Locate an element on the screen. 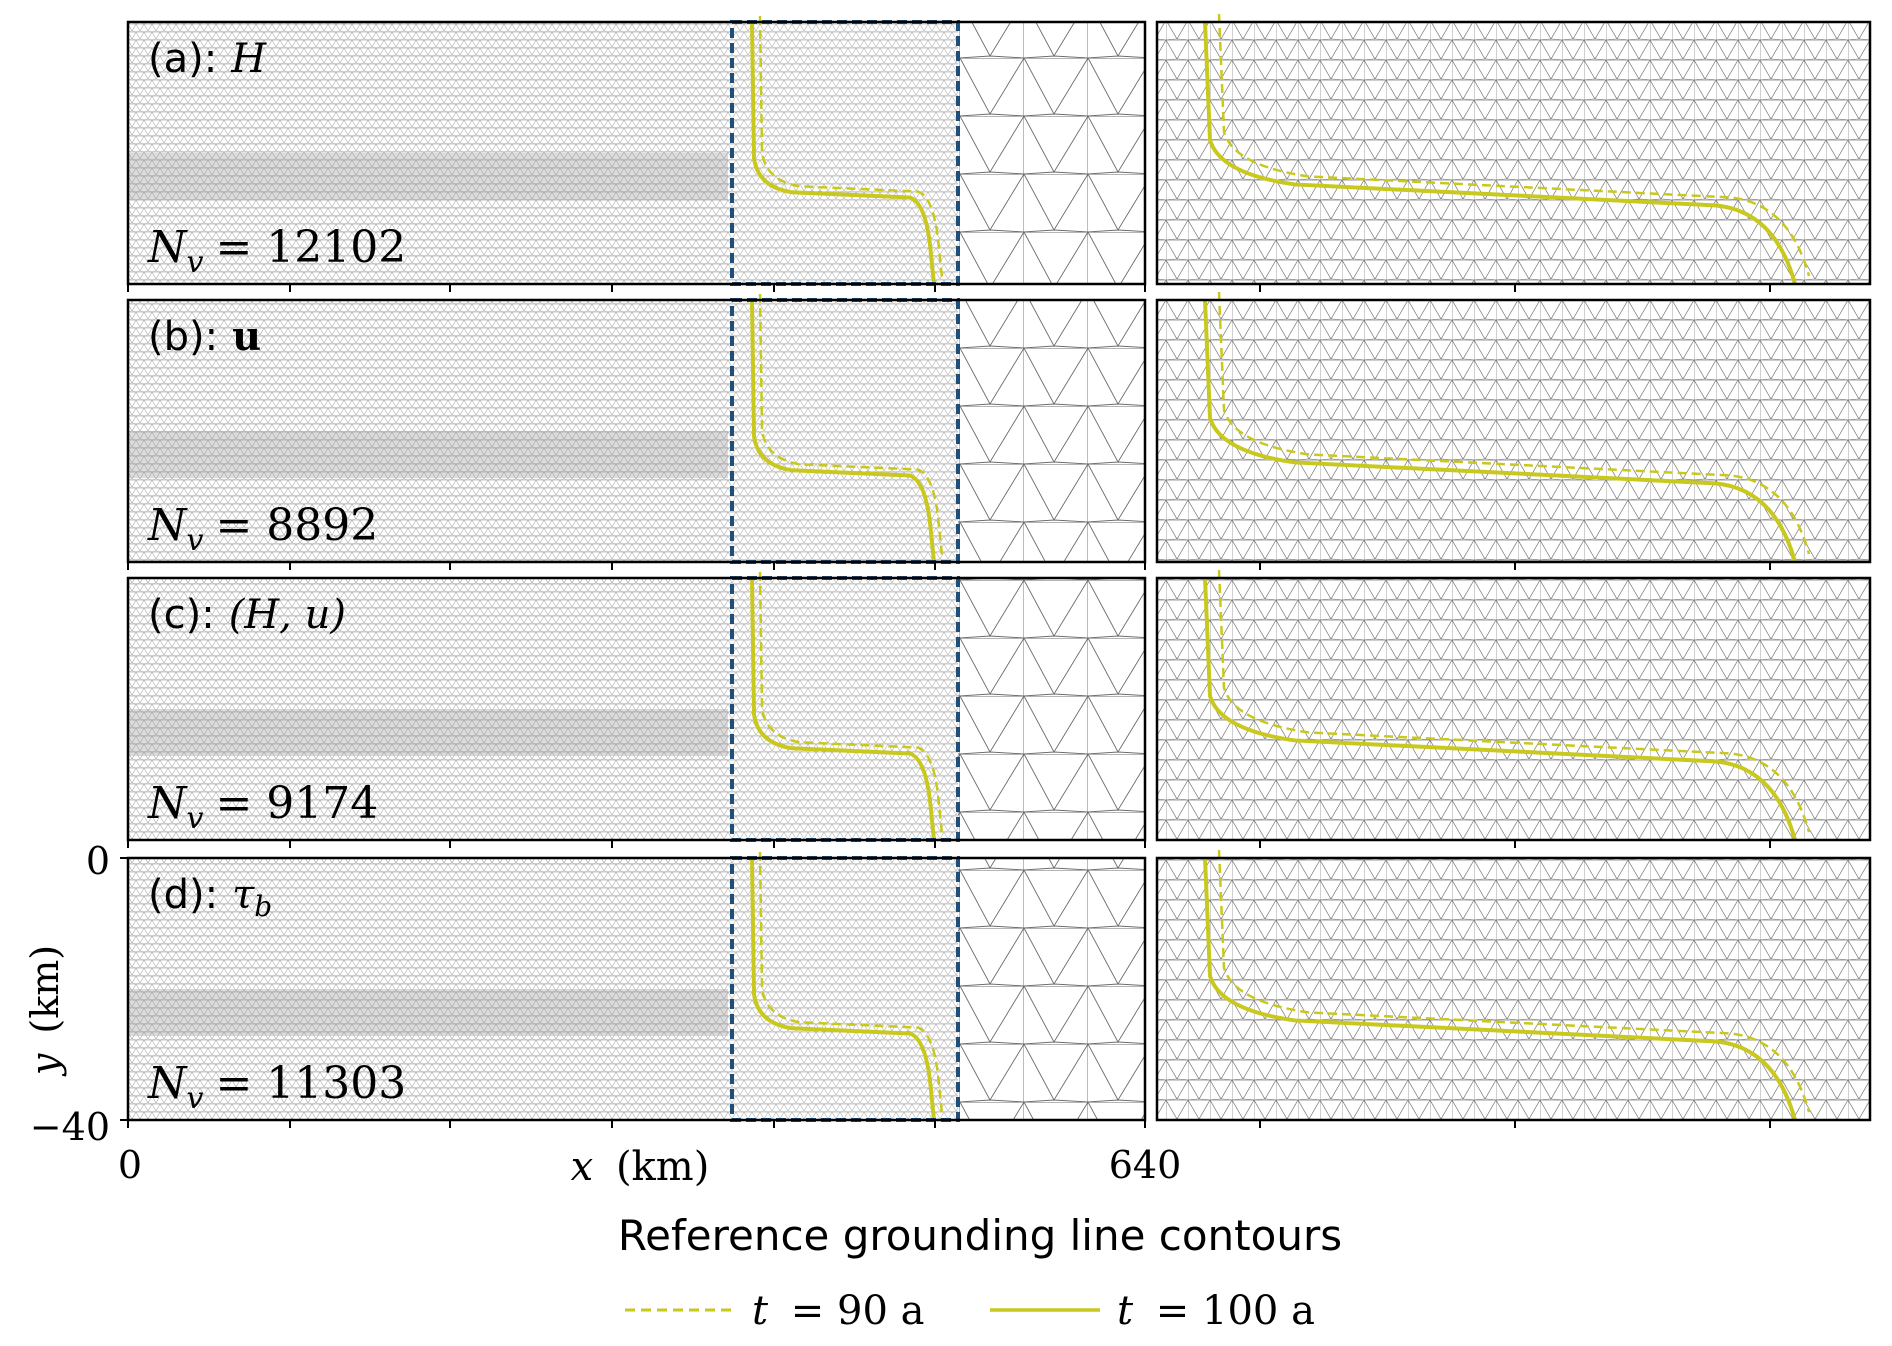  panel-letter: (b): is located at coordinates (183, 337).